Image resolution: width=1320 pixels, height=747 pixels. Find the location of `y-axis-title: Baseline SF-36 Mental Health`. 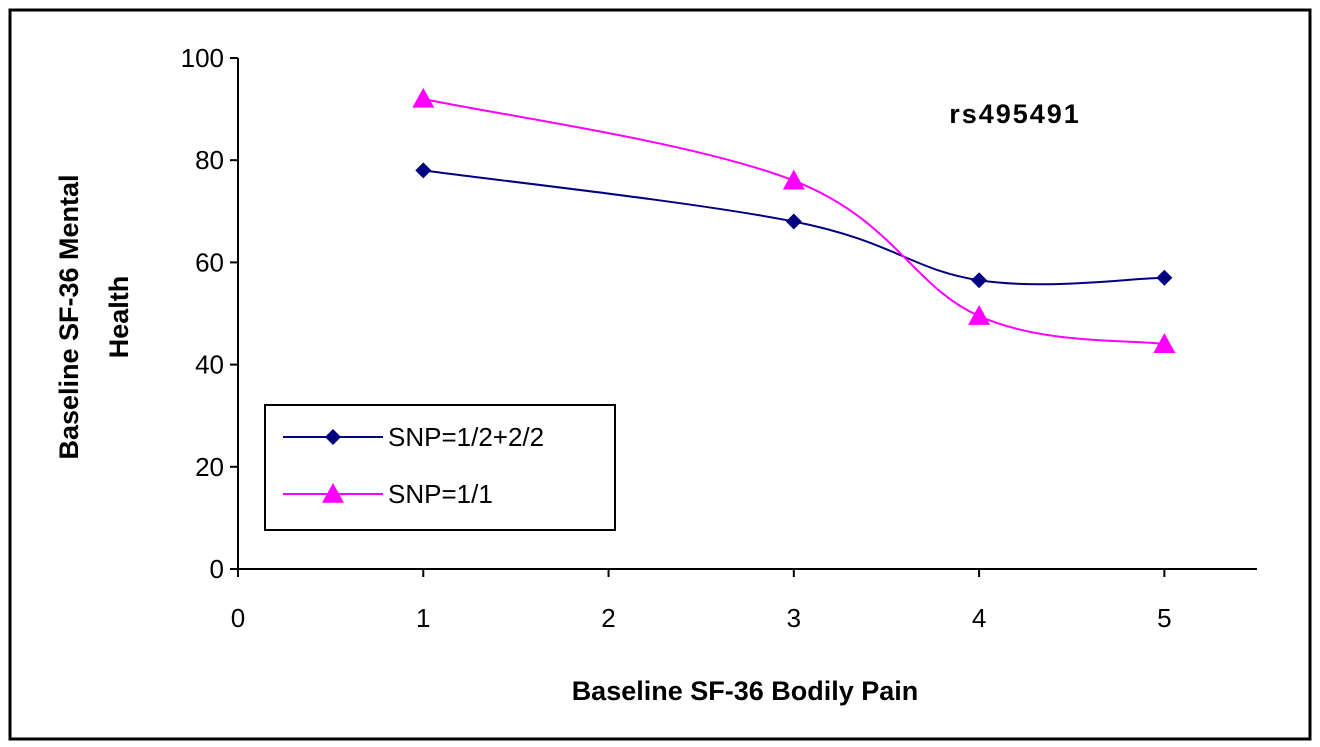

y-axis-title: Baseline SF-36 Mental Health is located at coordinates (94, 316).